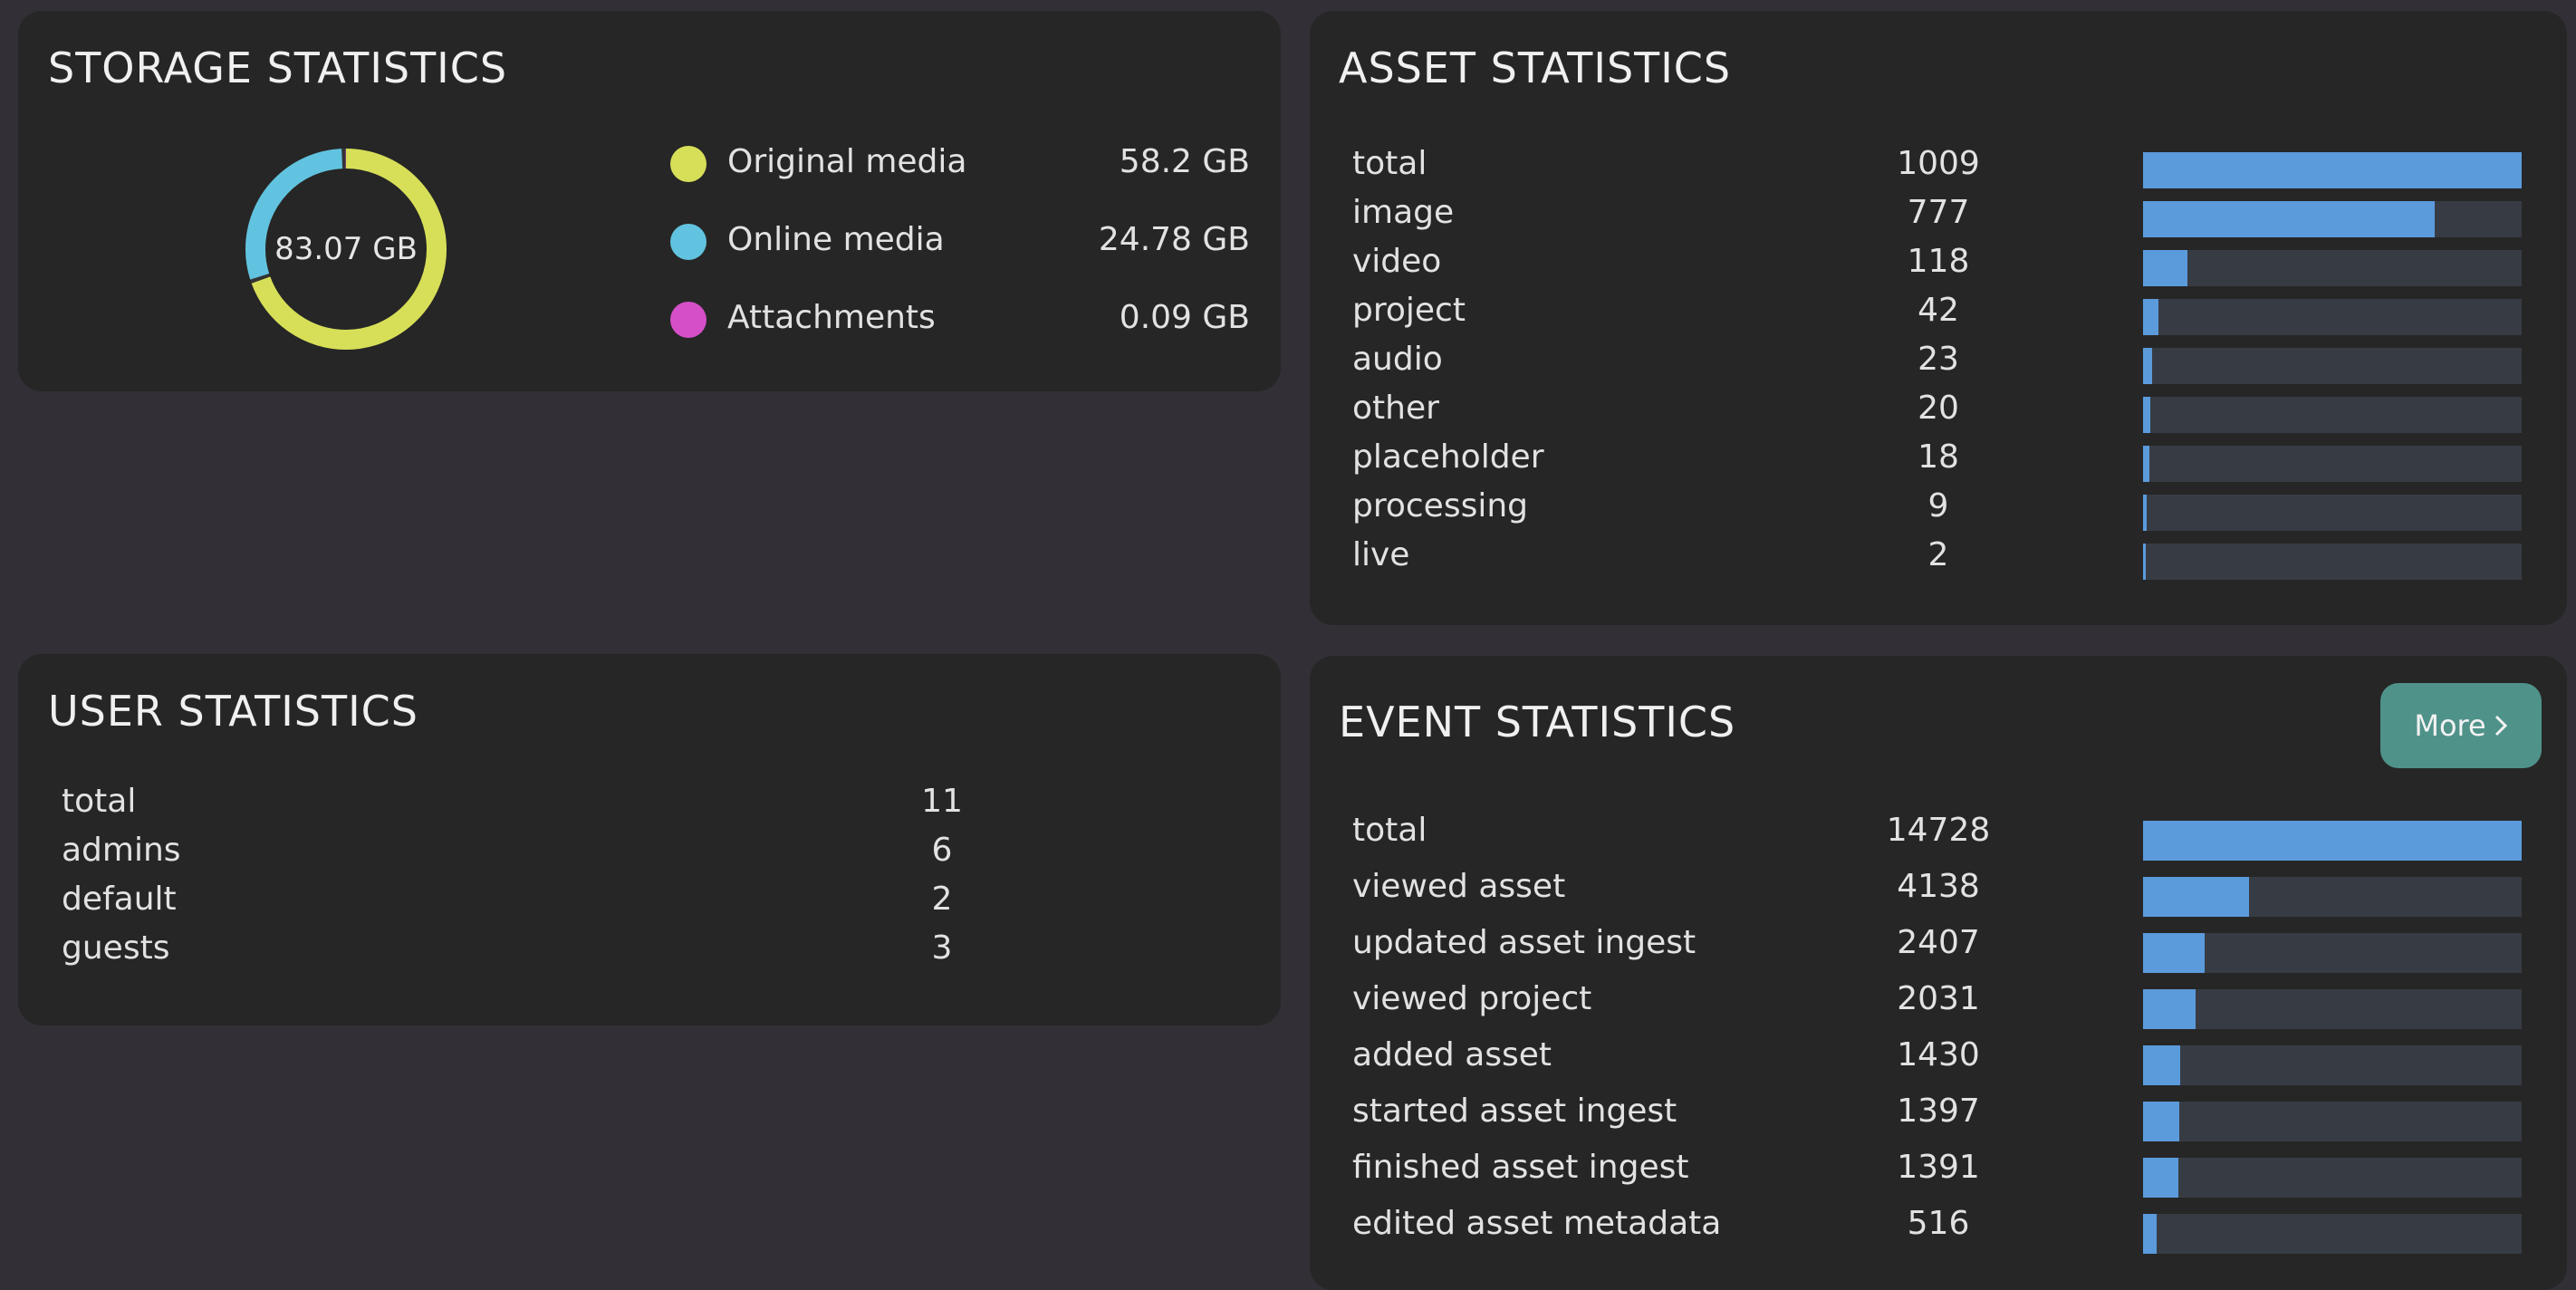 The image size is (2576, 1290). I want to click on legend-item-original-media: Original media 58.2 GB, so click(960, 165).